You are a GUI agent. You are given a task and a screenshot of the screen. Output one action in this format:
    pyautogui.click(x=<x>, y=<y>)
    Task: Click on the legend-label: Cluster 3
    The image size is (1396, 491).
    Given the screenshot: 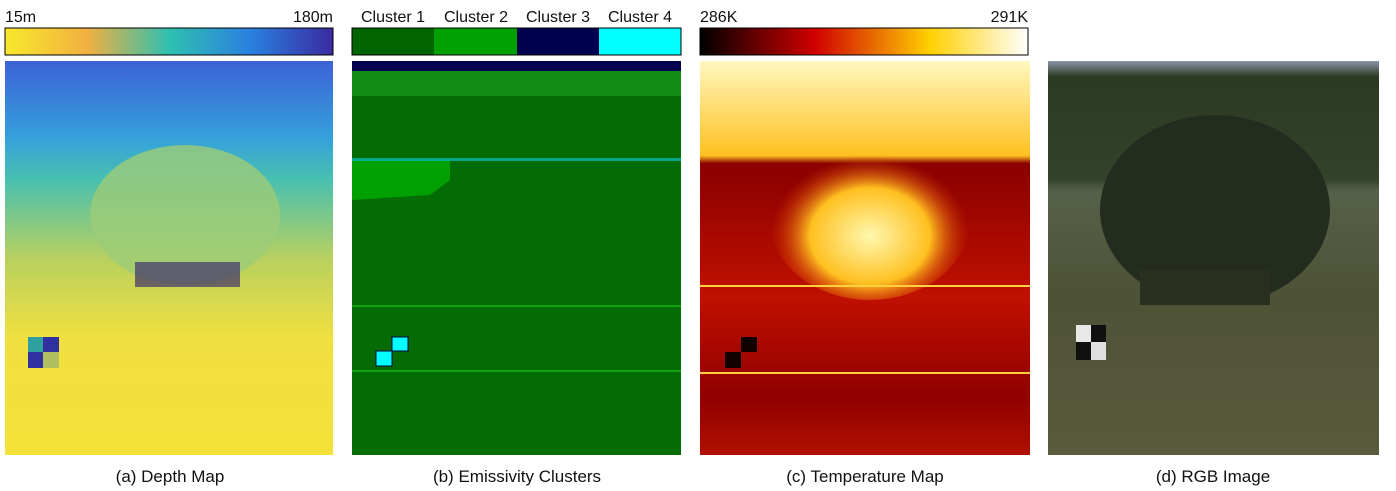 What is the action you would take?
    pyautogui.click(x=558, y=17)
    